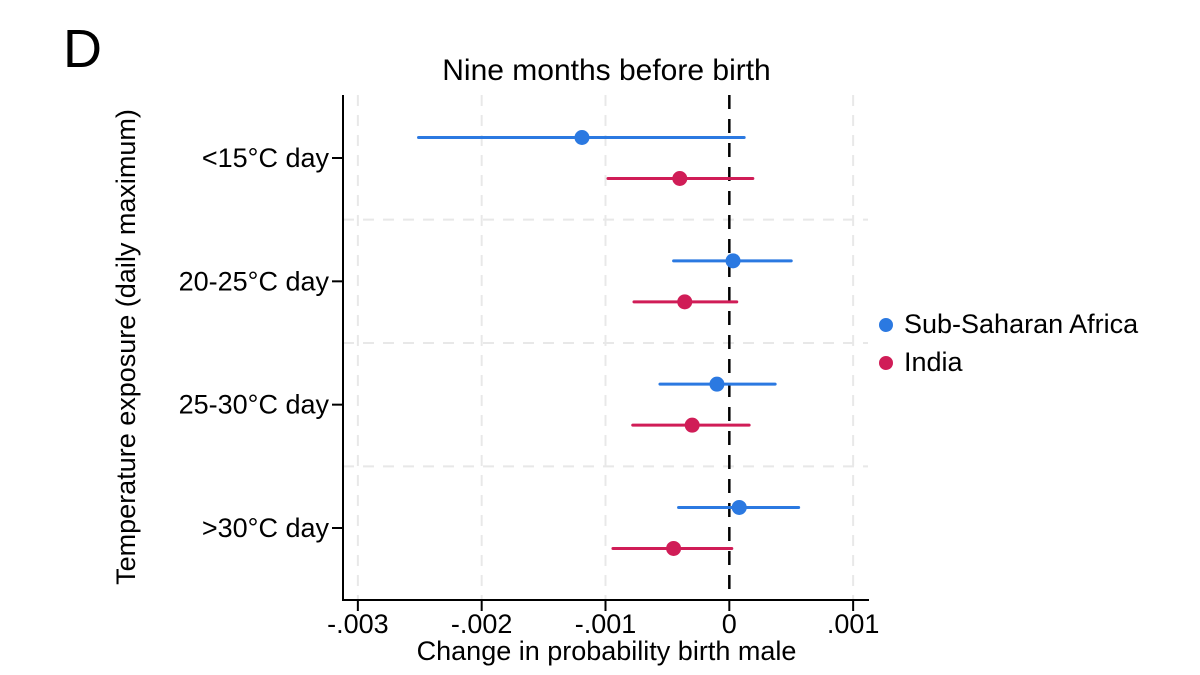  What do you see at coordinates (254, 405) in the screenshot?
I see `category-label: 25-30°C day` at bounding box center [254, 405].